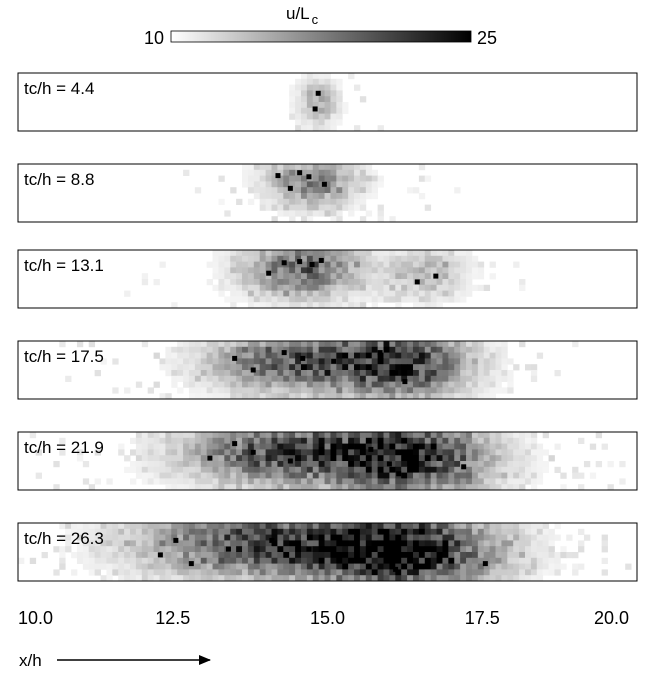  Describe the element at coordinates (464, 467) in the screenshot. I see `hot-spot` at that location.